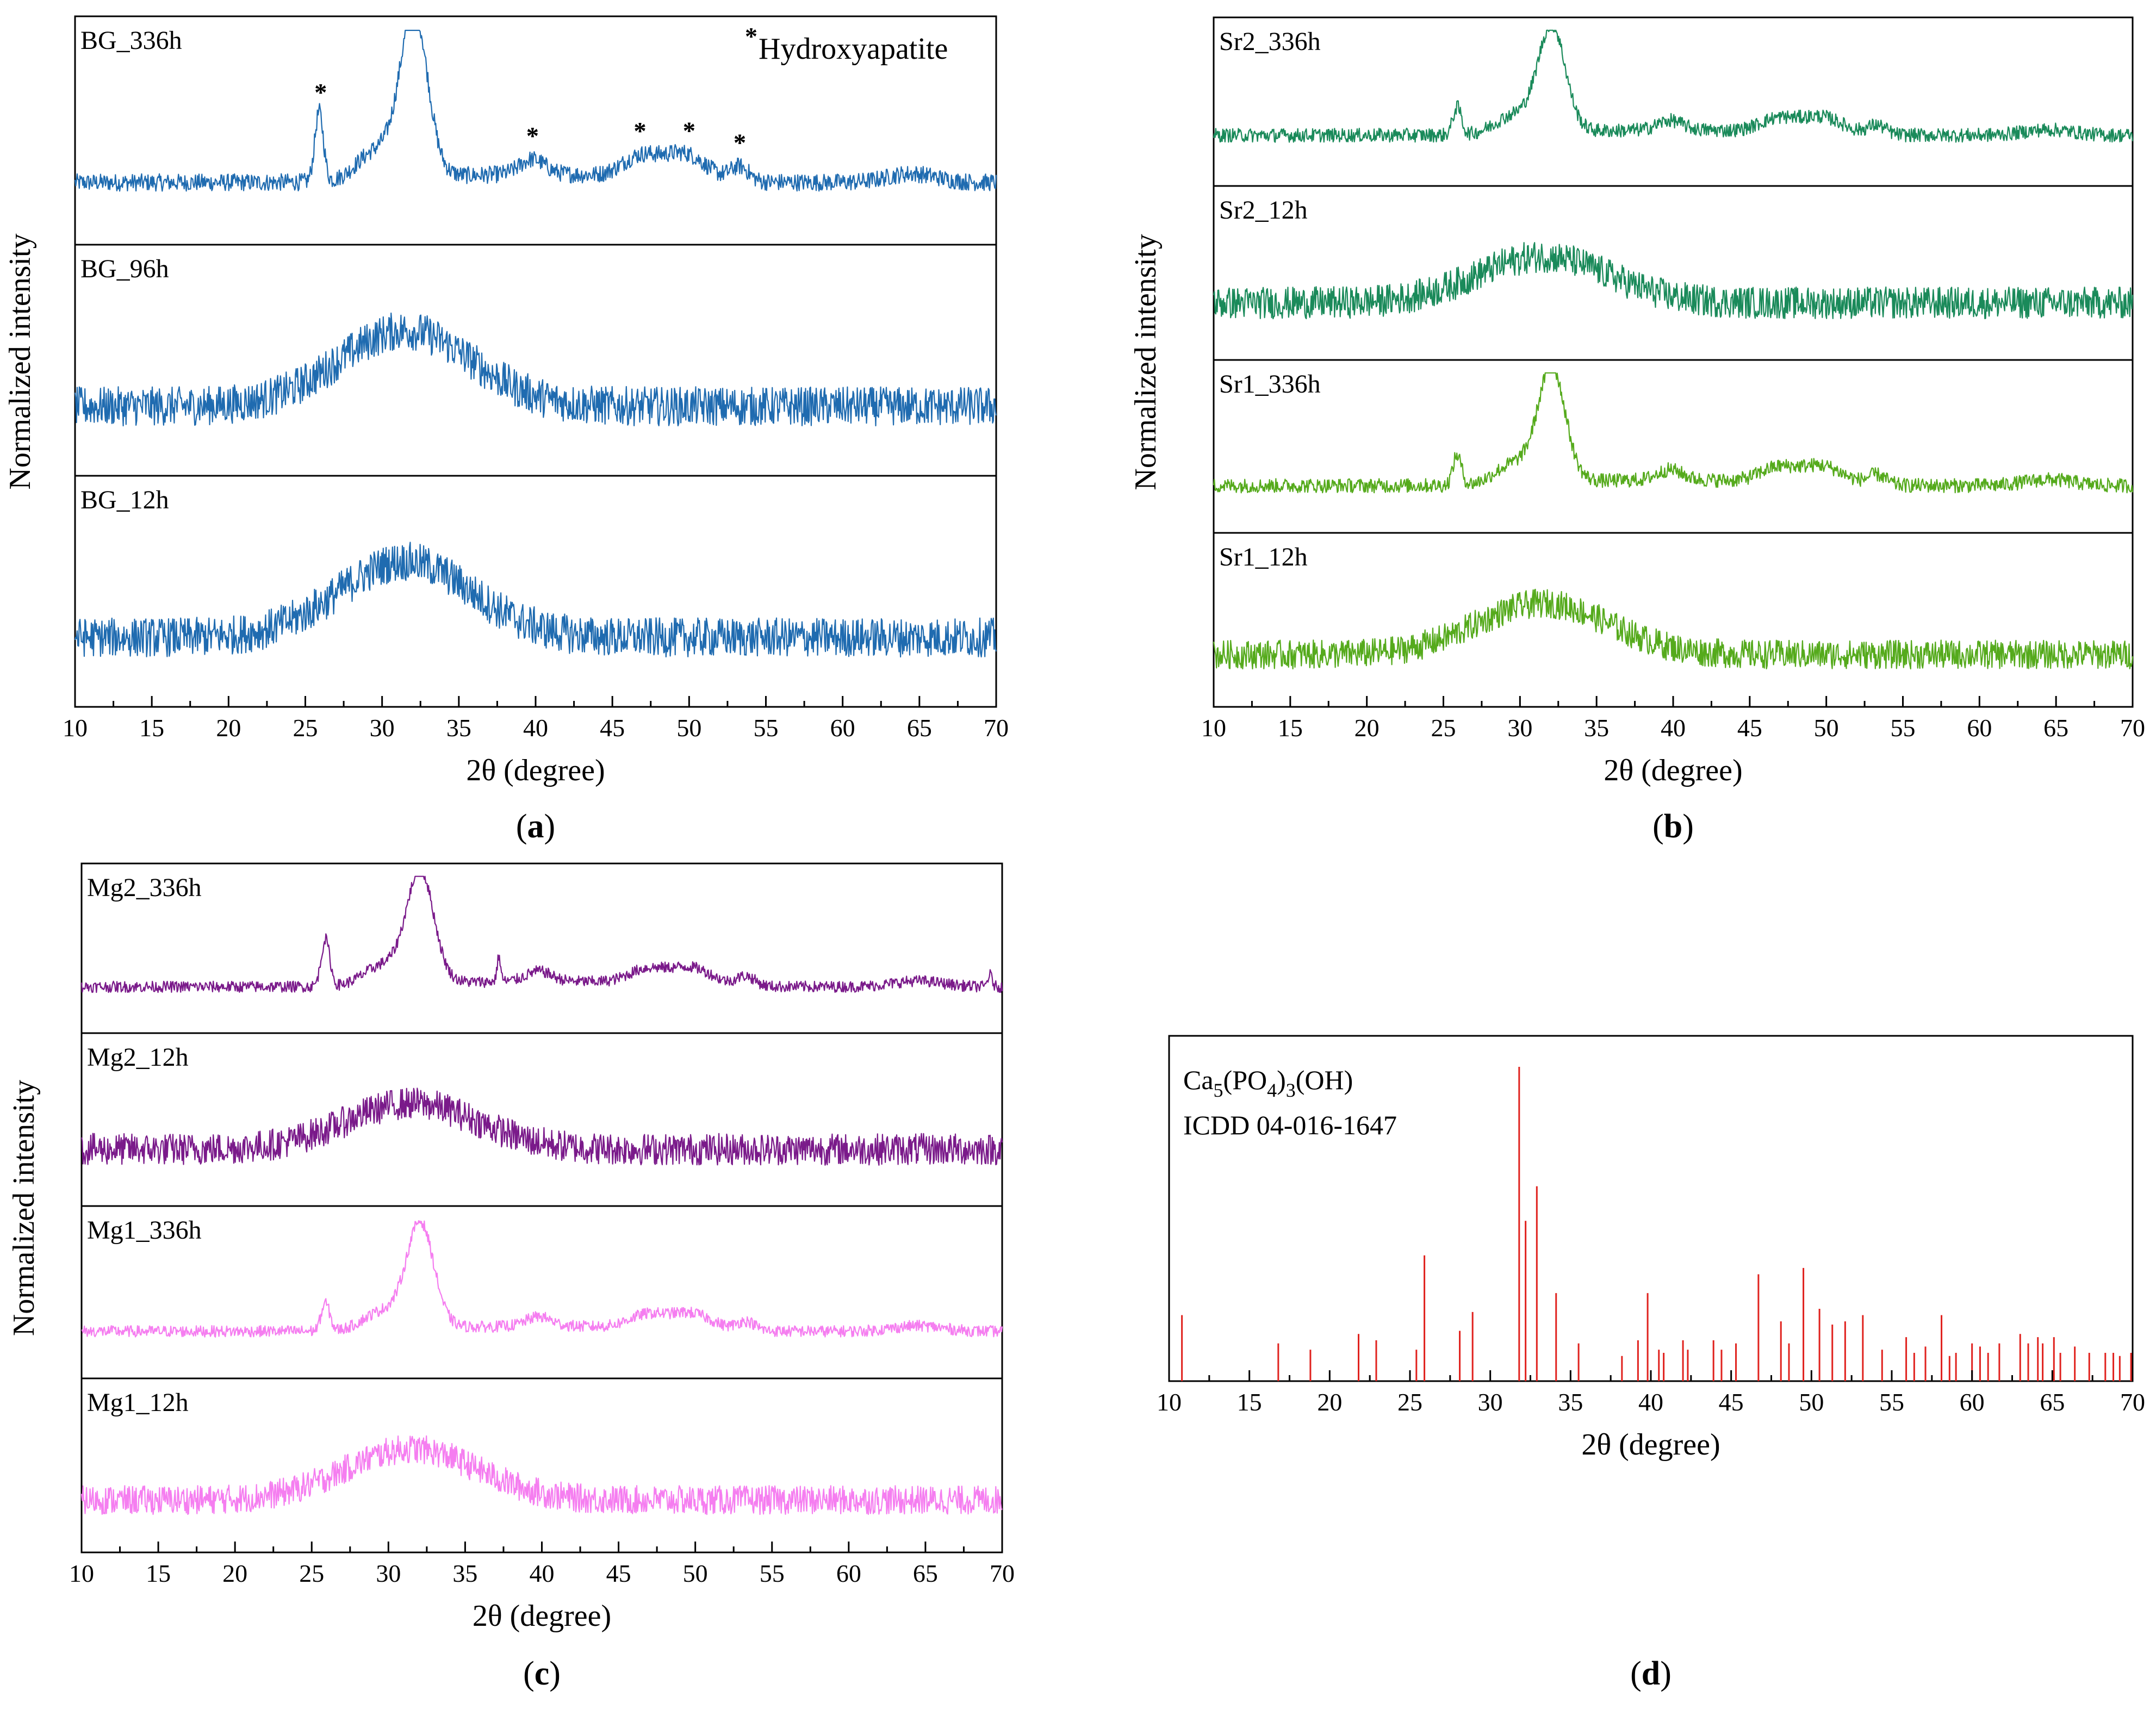  I want to click on series-label: Sr1_12h, so click(1263, 557).